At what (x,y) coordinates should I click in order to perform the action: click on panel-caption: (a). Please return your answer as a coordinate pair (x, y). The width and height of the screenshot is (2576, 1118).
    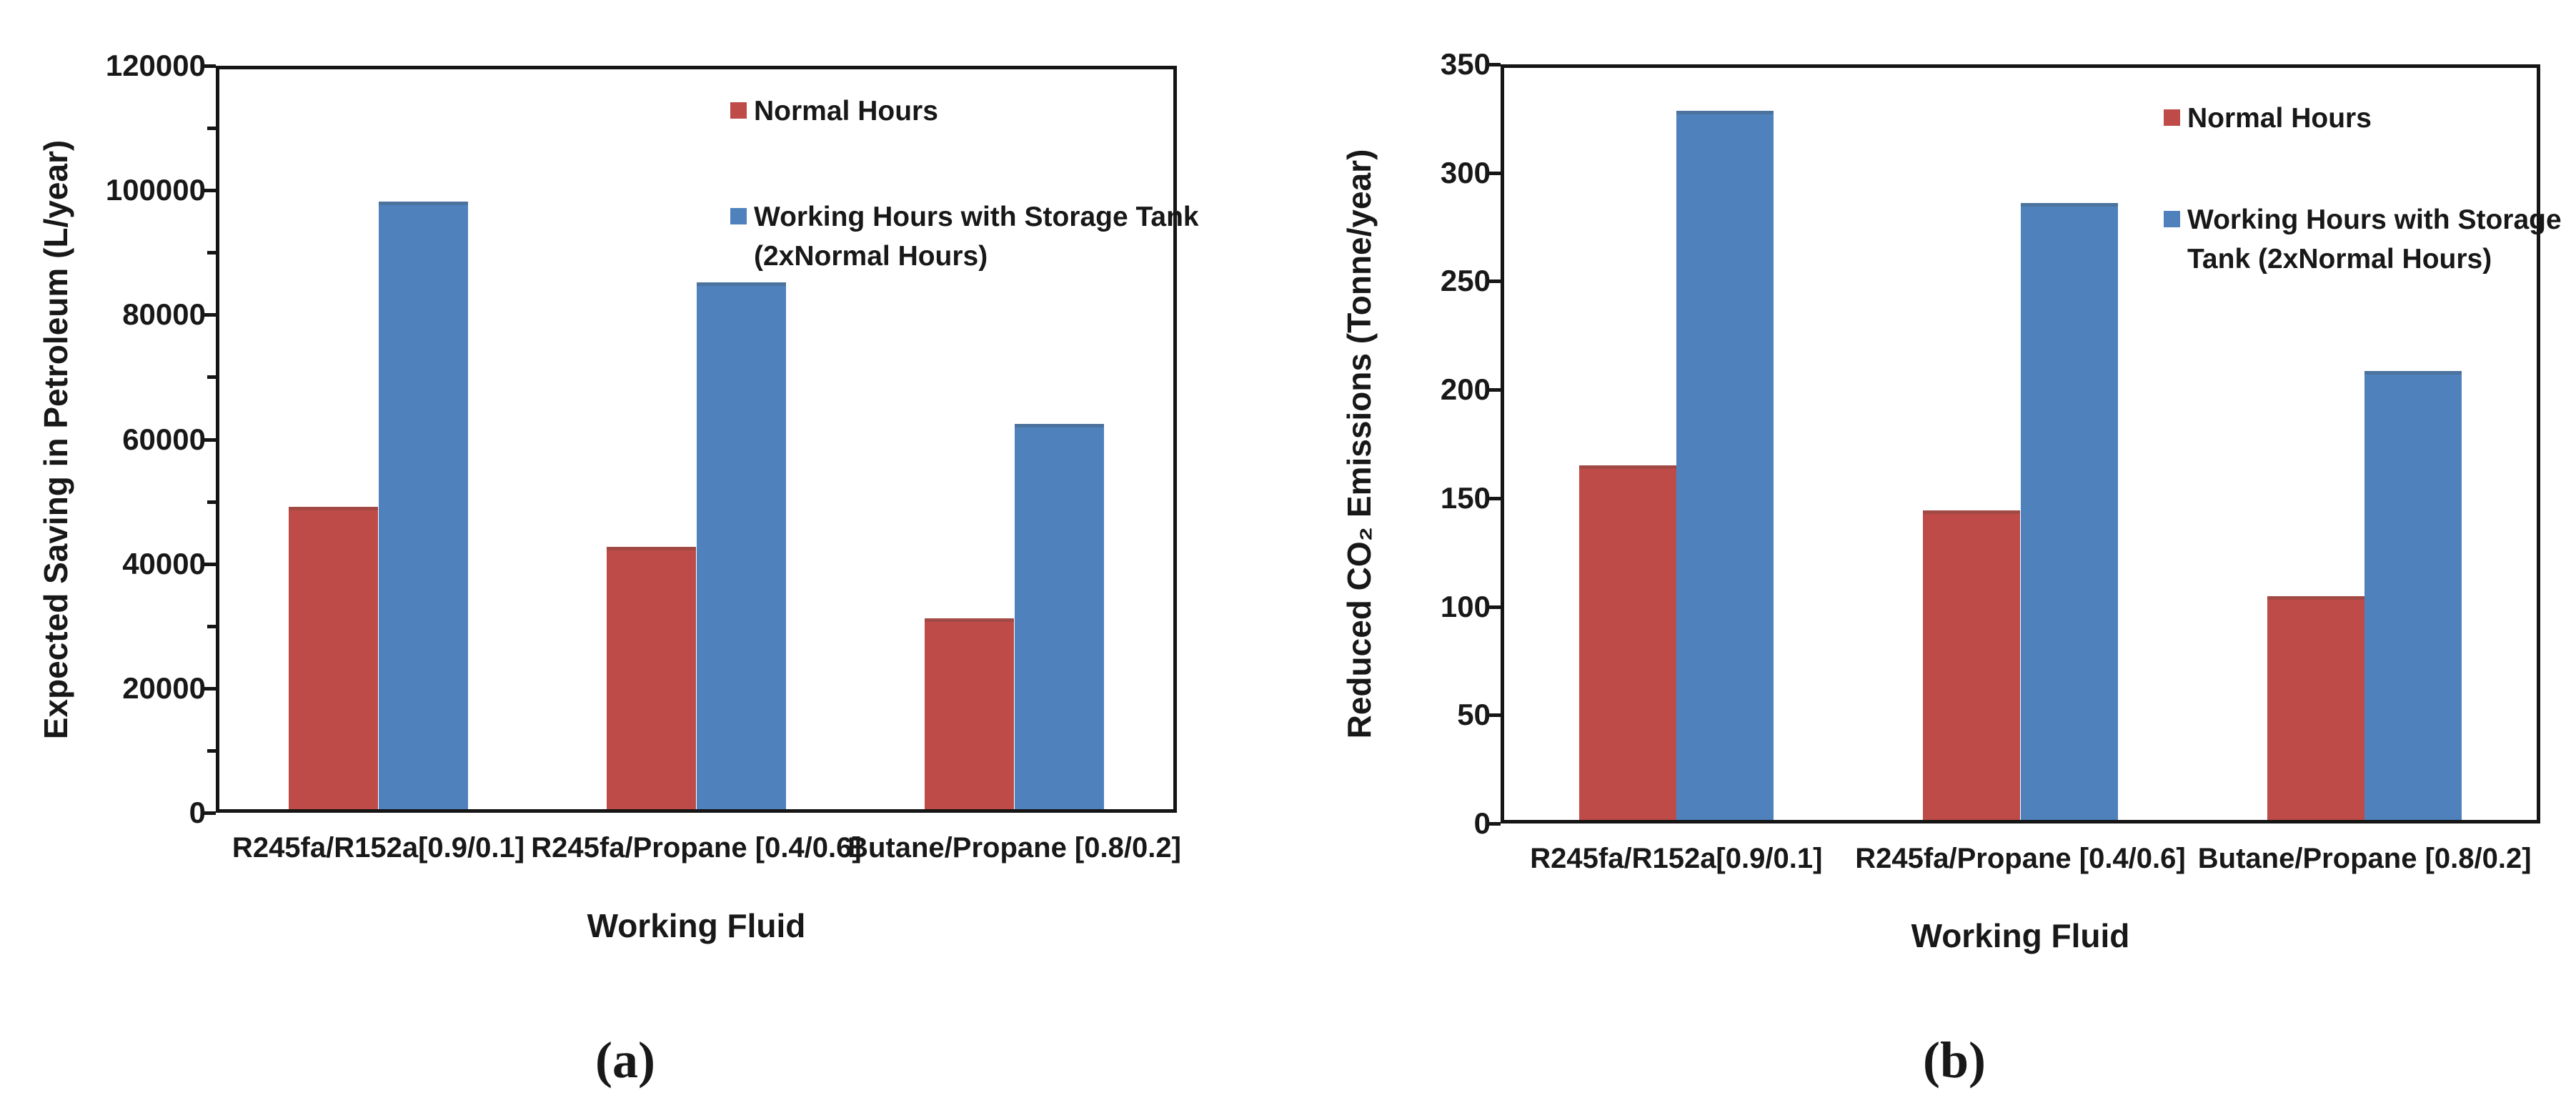
    Looking at the image, I should click on (625, 1061).